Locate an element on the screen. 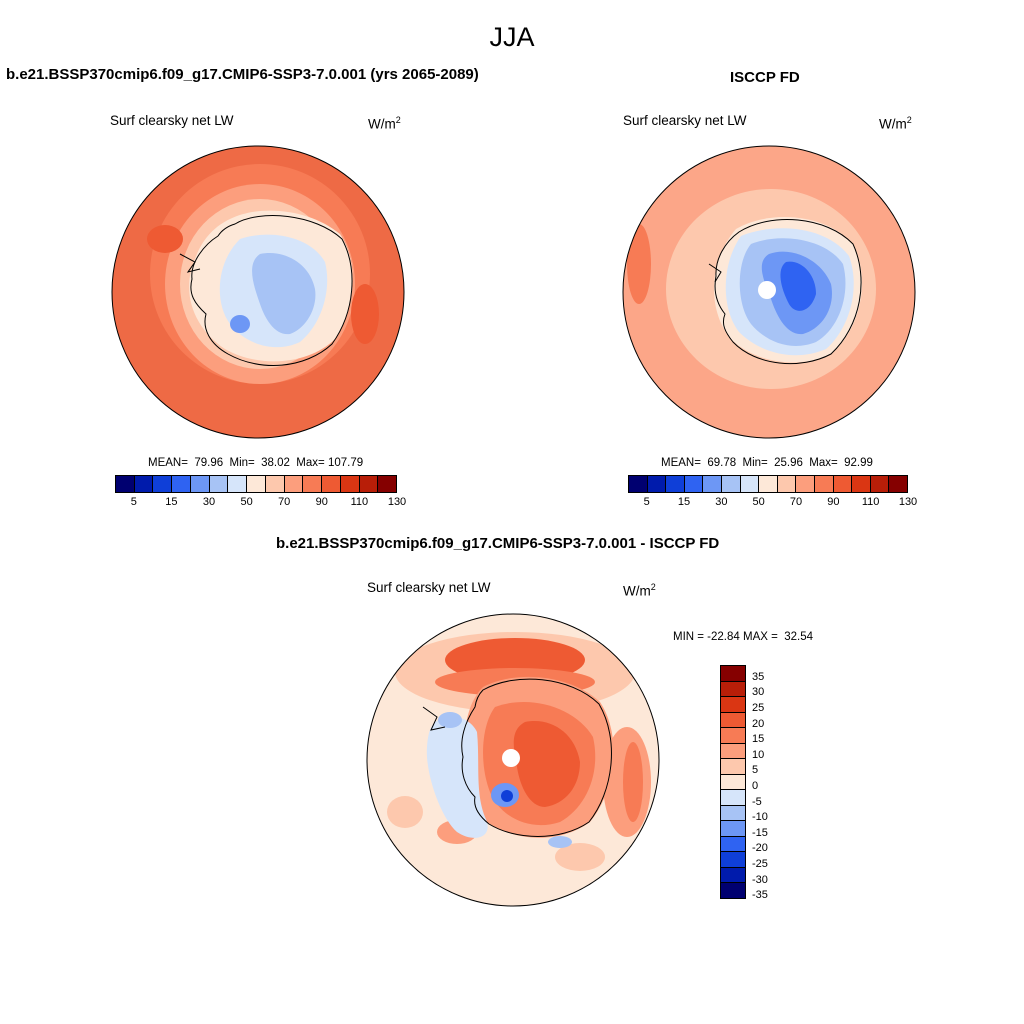 The image size is (1024, 1024). panel-1-colorbar-tick-label: 90 is located at coordinates (321, 502).